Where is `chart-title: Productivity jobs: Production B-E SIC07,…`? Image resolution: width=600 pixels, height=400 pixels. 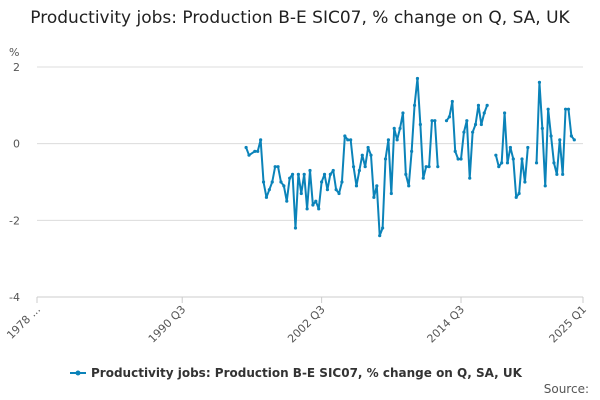
chart-title: Productivity jobs: Production B-E SIC07,… is located at coordinates (300, 18).